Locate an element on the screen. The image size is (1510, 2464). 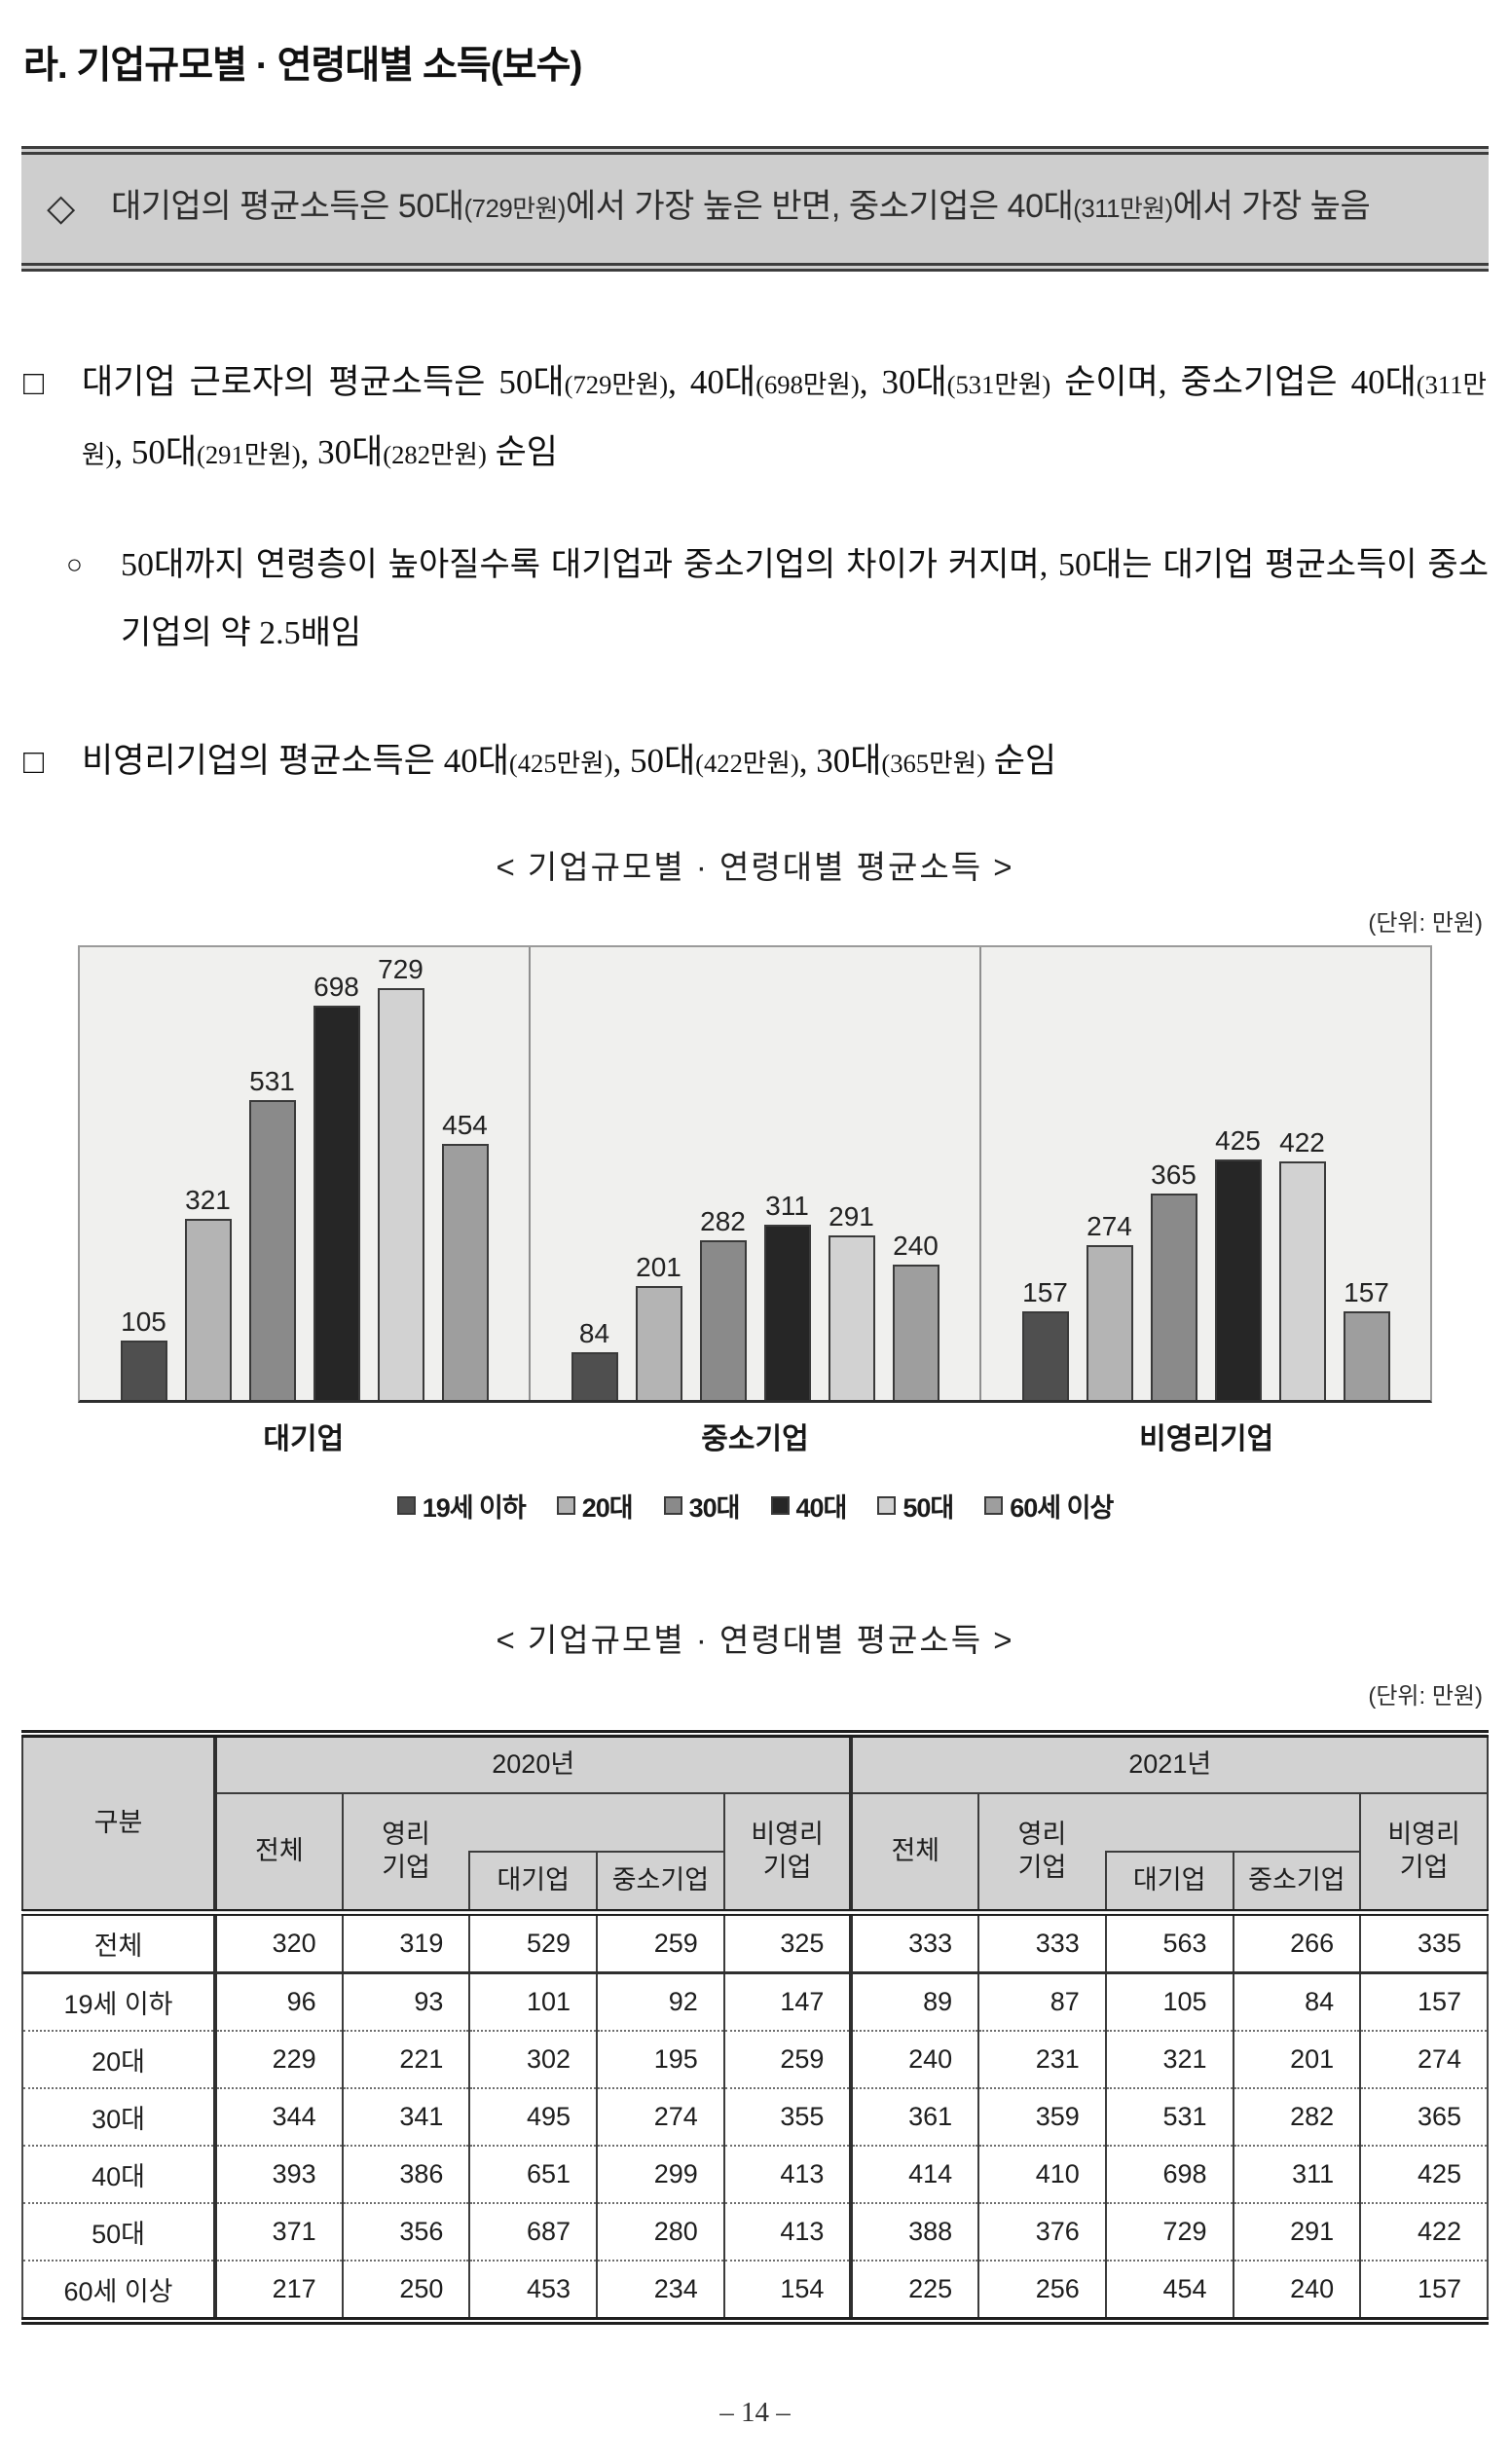
table-cell: 266 is located at coordinates (1296, 1941).